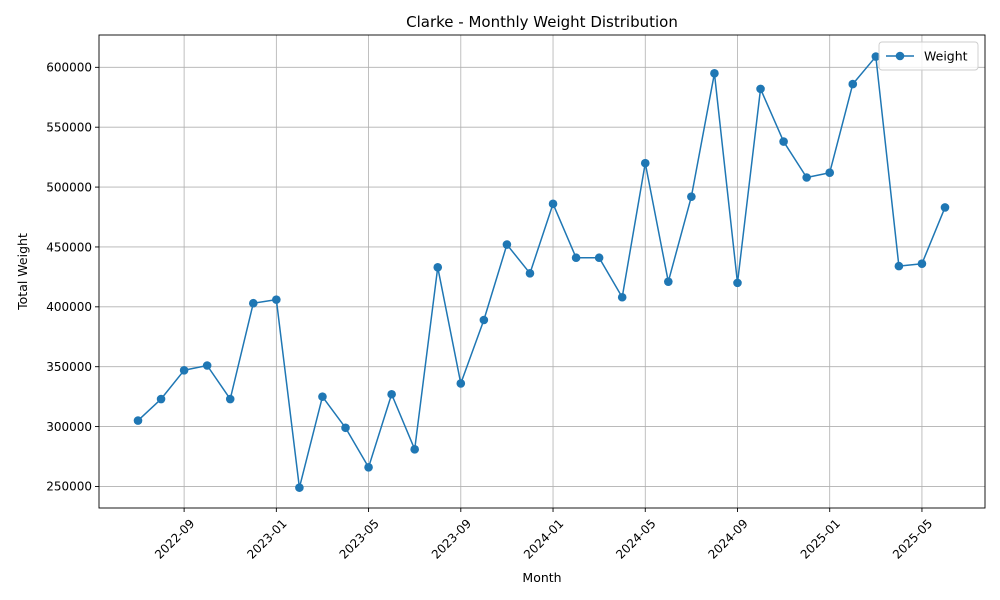 The image size is (1000, 600). Describe the element at coordinates (69, 487) in the screenshot. I see `y-tick-label: 250000` at that location.